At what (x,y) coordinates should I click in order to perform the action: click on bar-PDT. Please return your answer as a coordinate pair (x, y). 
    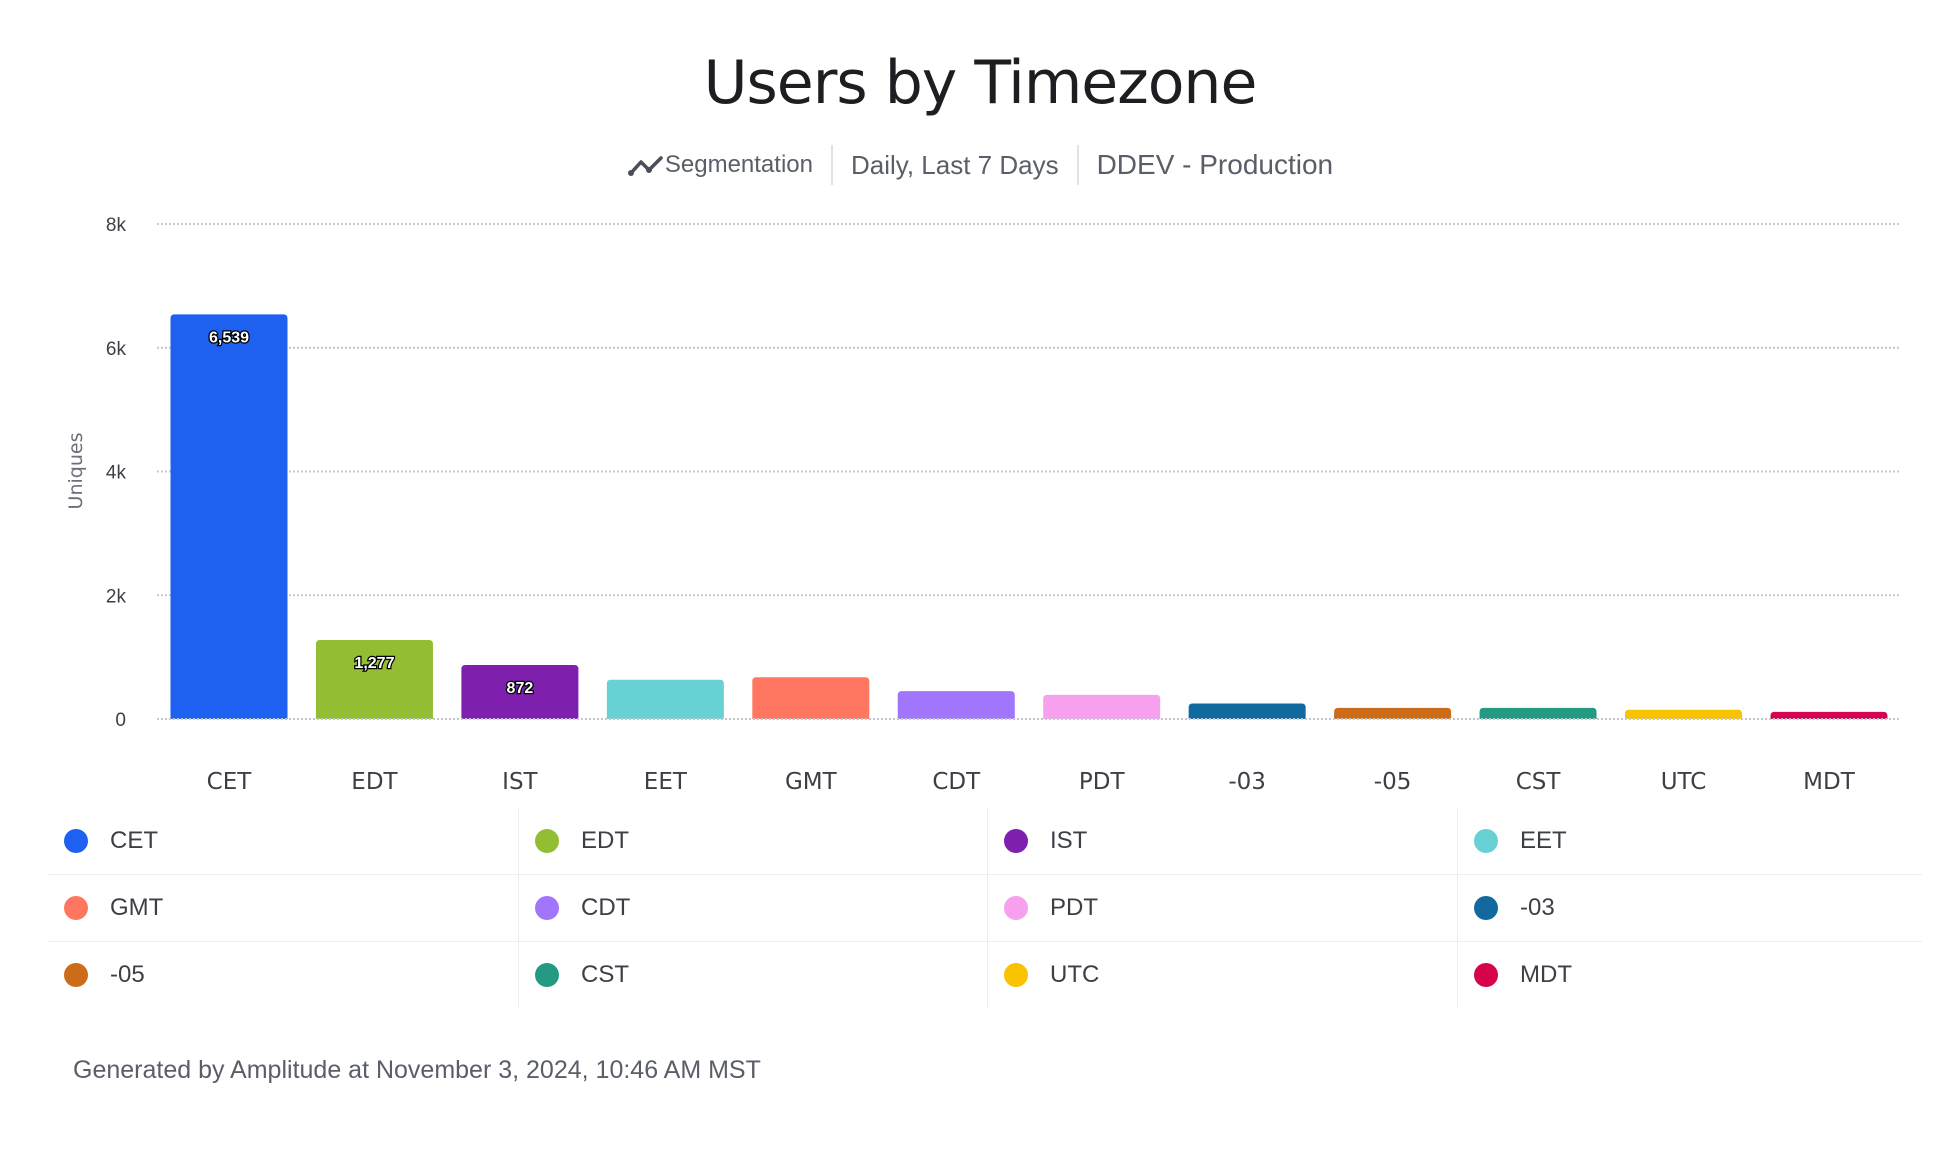
    Looking at the image, I should click on (1102, 706).